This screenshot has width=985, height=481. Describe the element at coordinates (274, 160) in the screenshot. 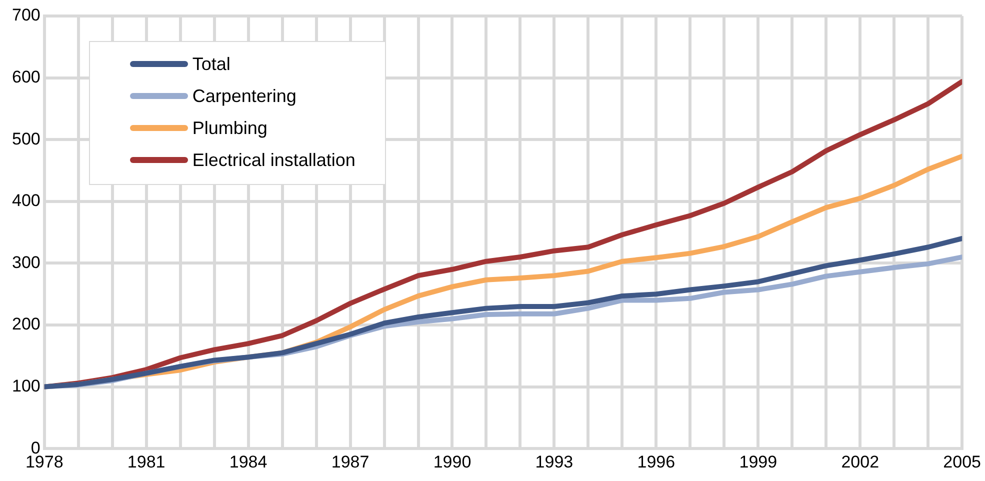

I see `legend-label: Electrical installation` at that location.